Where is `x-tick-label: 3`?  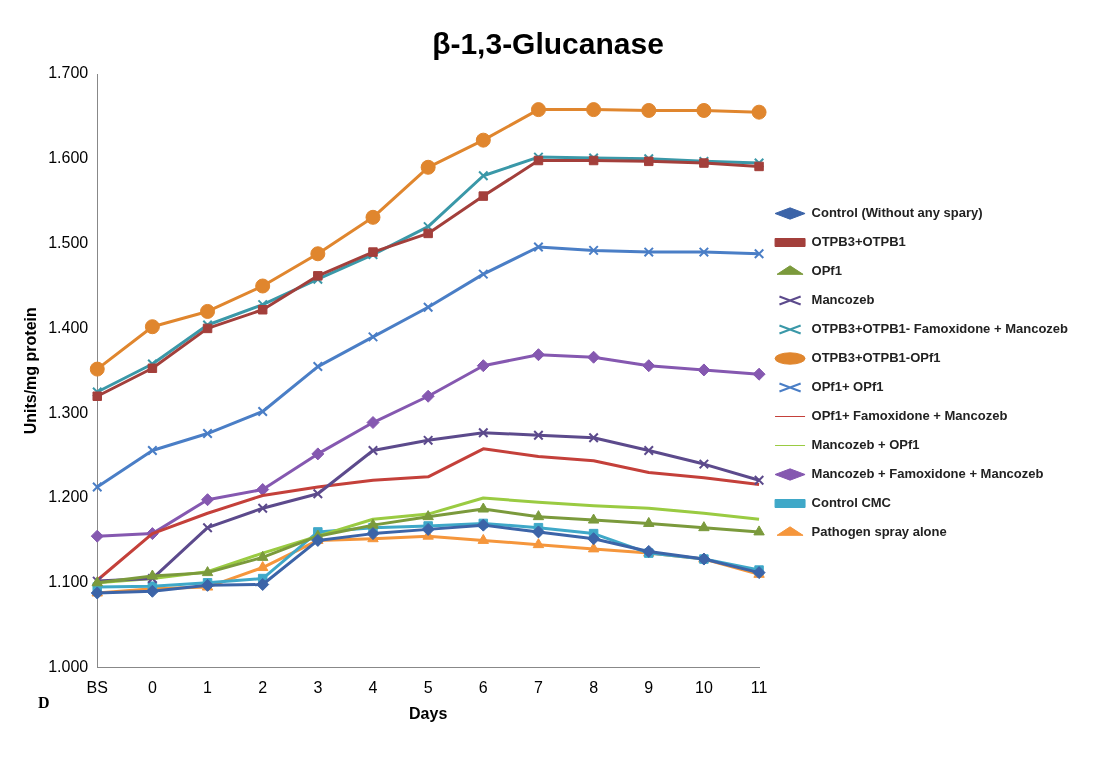 x-tick-label: 3 is located at coordinates (318, 687).